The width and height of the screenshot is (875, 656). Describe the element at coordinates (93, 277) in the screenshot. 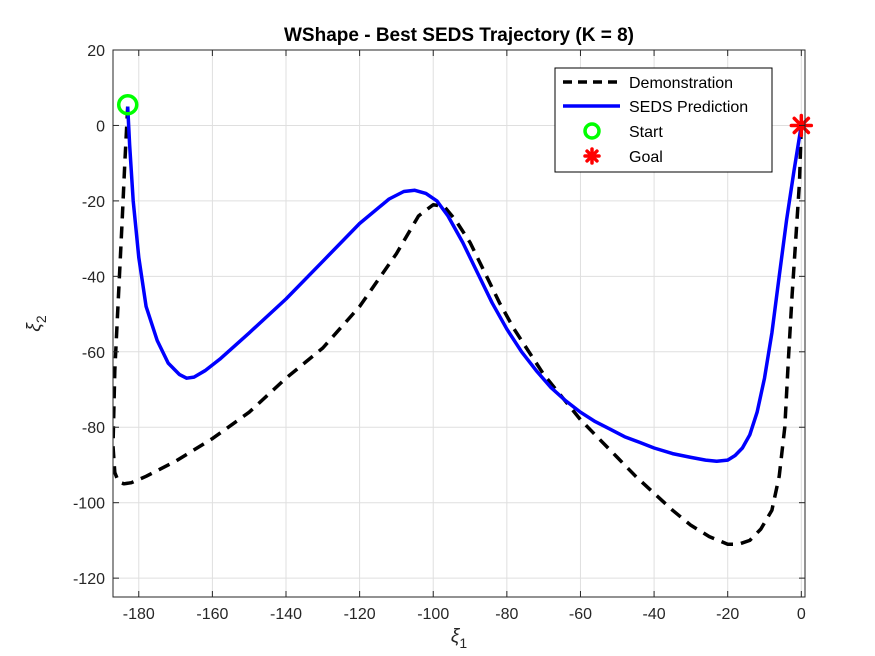

I see `y-tick-label: -40` at that location.